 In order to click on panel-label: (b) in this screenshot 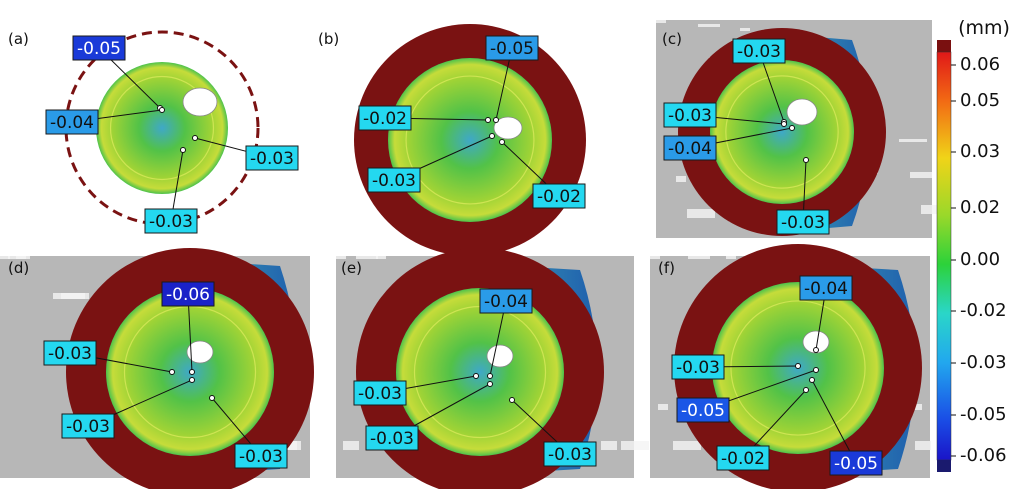, I will do `click(328, 39)`.